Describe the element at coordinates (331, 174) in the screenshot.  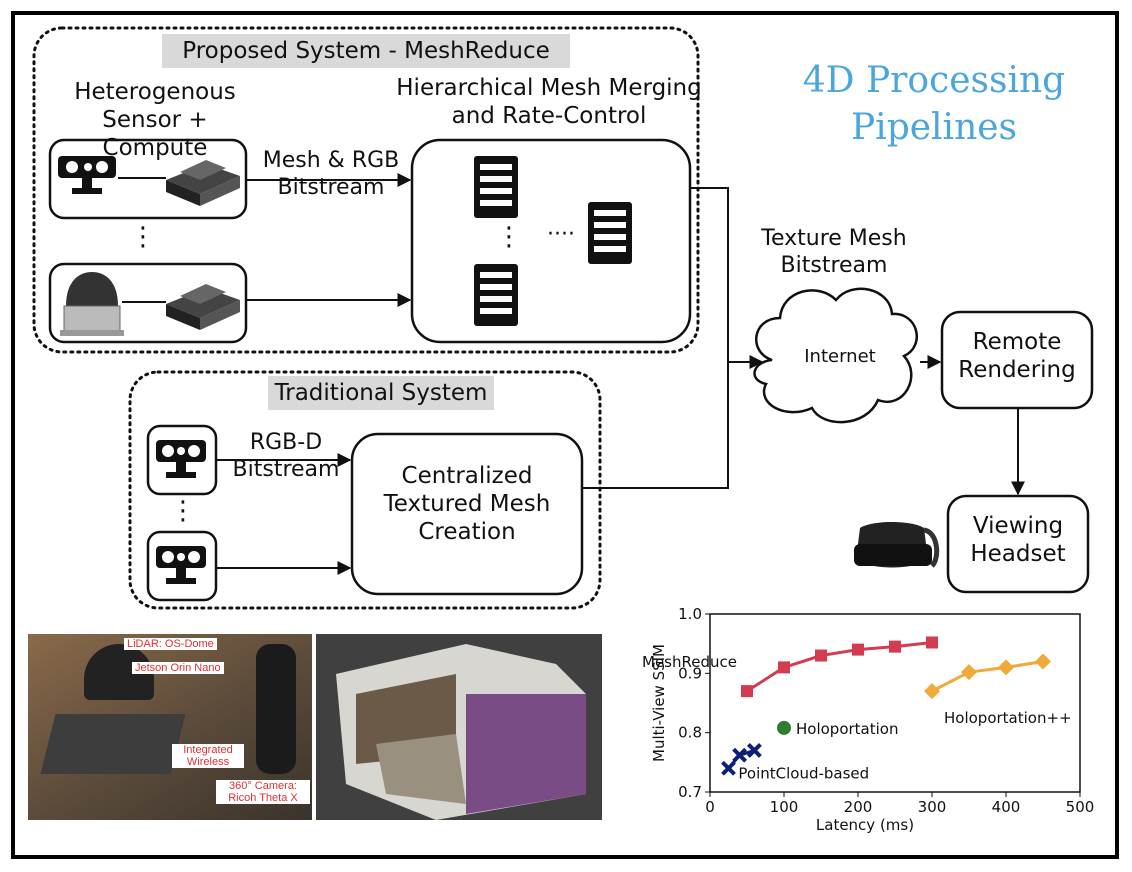
I see `mesh-rgb-bitstream-label: Mesh & RGB Bitstream` at that location.